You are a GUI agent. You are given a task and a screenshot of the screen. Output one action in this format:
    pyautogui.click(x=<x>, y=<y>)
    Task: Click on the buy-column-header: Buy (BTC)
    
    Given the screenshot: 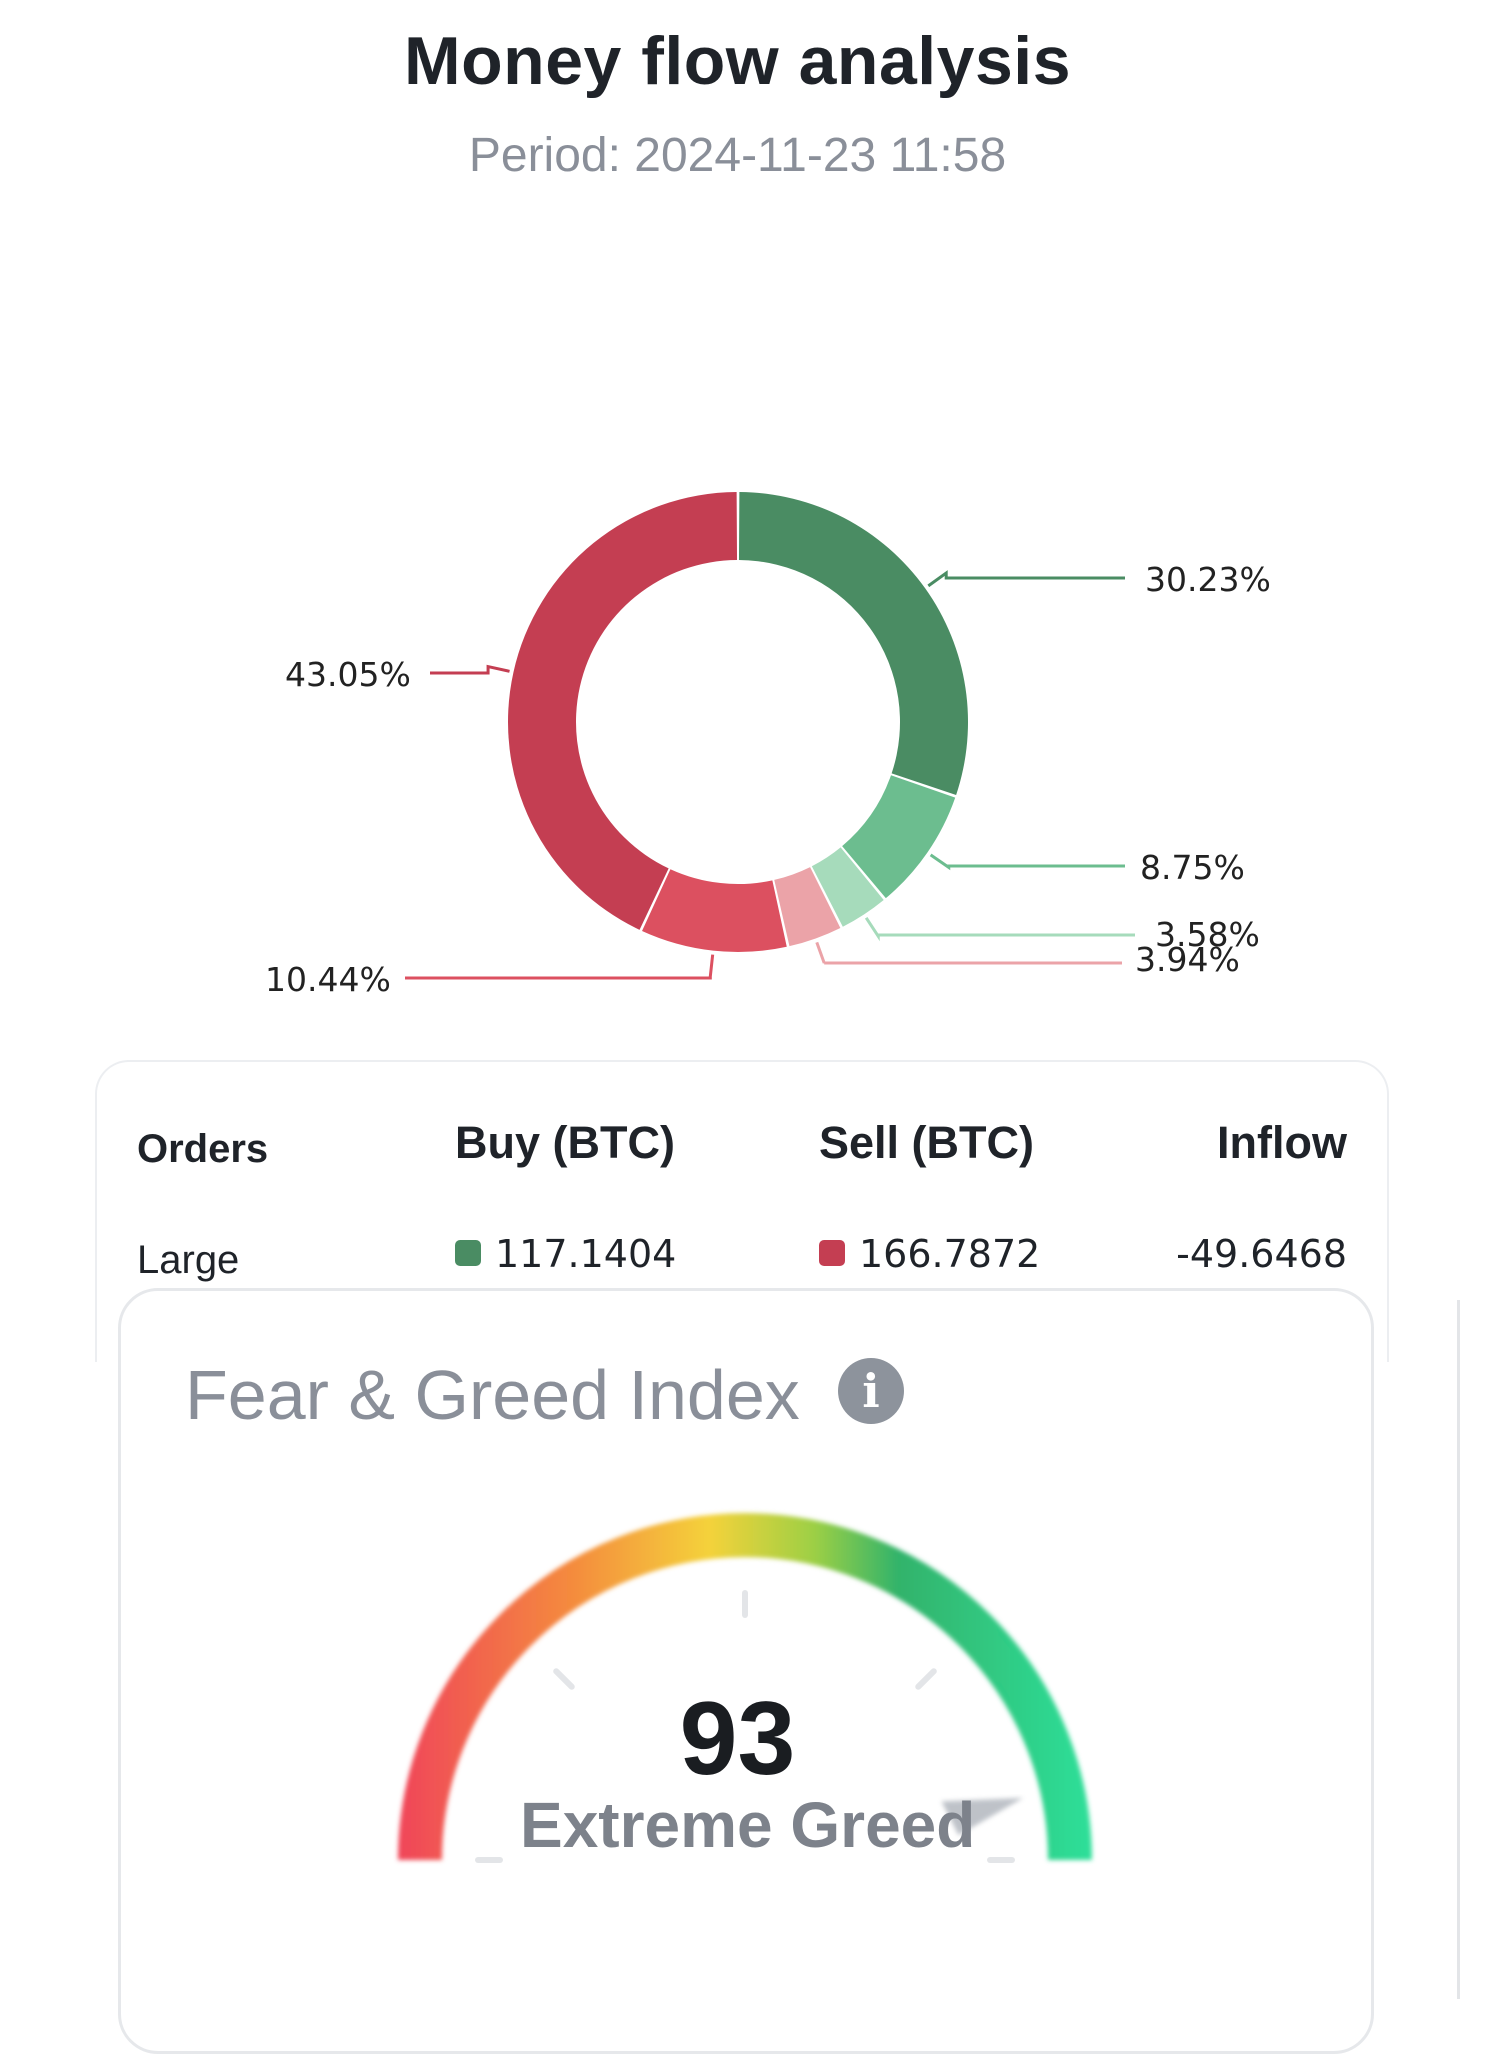 What is the action you would take?
    pyautogui.click(x=565, y=1142)
    